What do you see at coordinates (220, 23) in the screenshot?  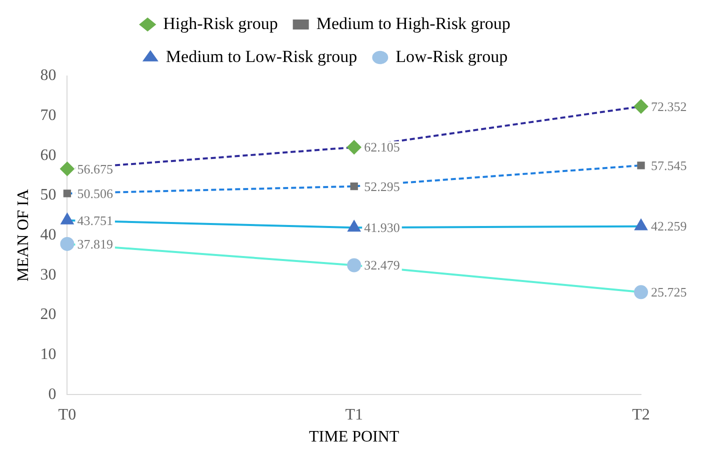 I see `legend-label: High-Risk group` at bounding box center [220, 23].